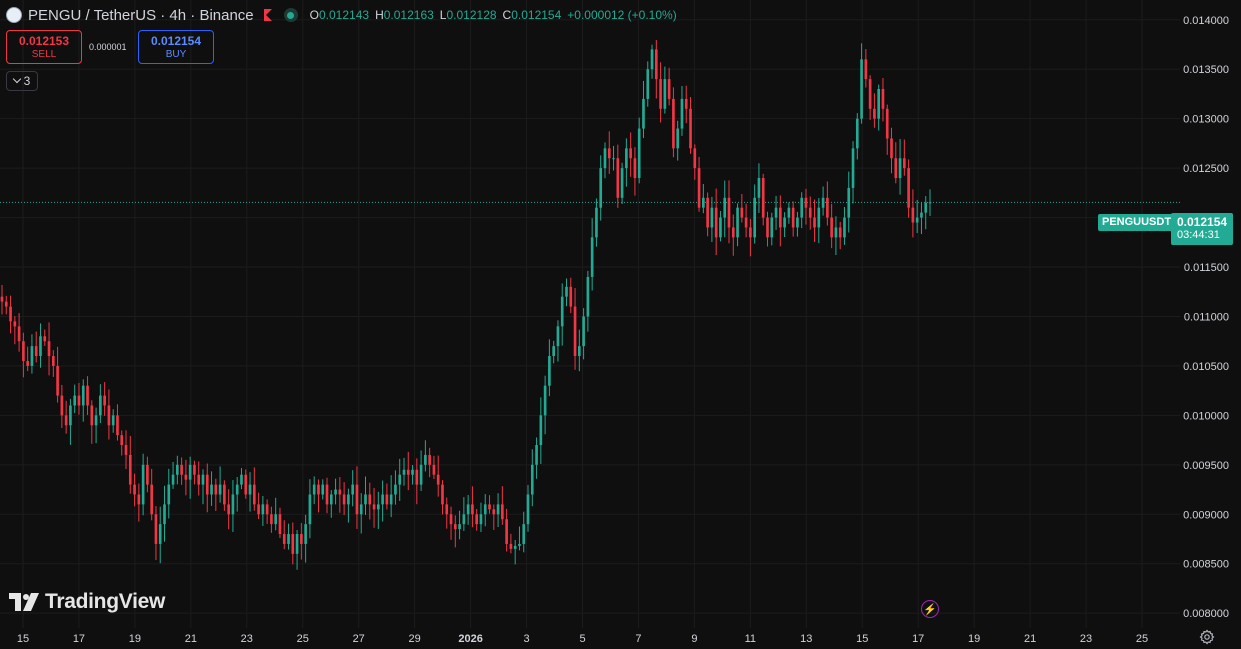 The height and width of the screenshot is (649, 1241). Describe the element at coordinates (930, 609) in the screenshot. I see `lightning-icon: ⚡` at that location.